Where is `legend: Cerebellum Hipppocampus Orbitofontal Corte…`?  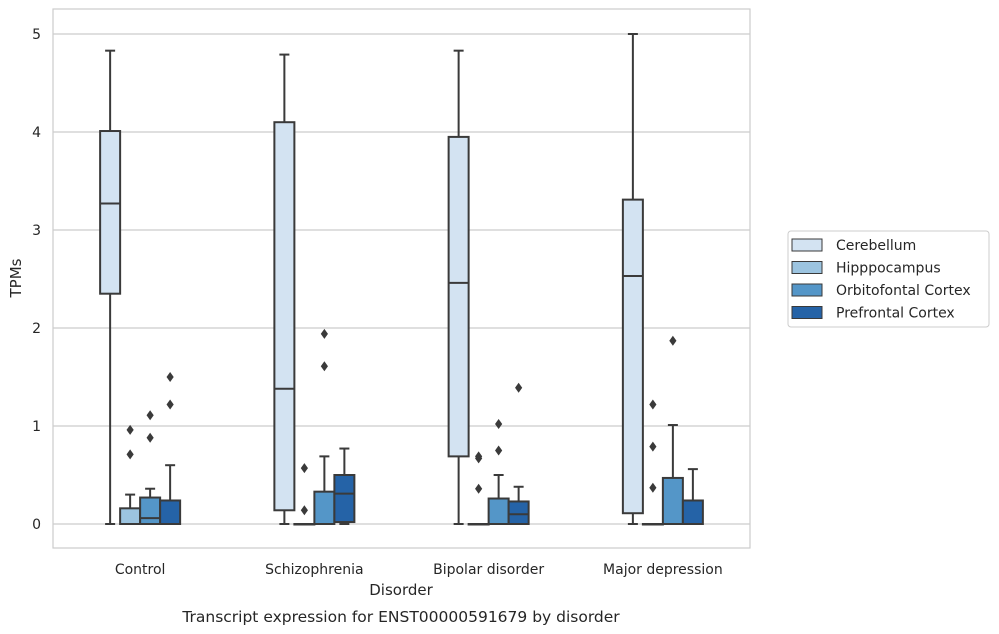 legend: Cerebellum Hipppocampus Orbitofontal Corte… is located at coordinates (888, 279).